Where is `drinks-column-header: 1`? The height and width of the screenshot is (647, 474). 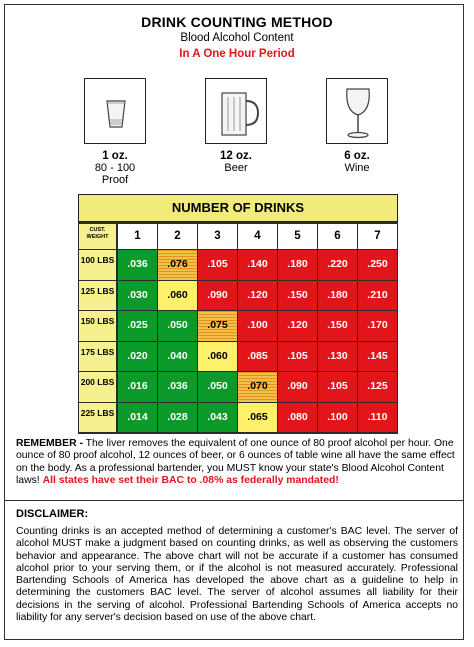
drinks-column-header: 1 is located at coordinates (137, 236).